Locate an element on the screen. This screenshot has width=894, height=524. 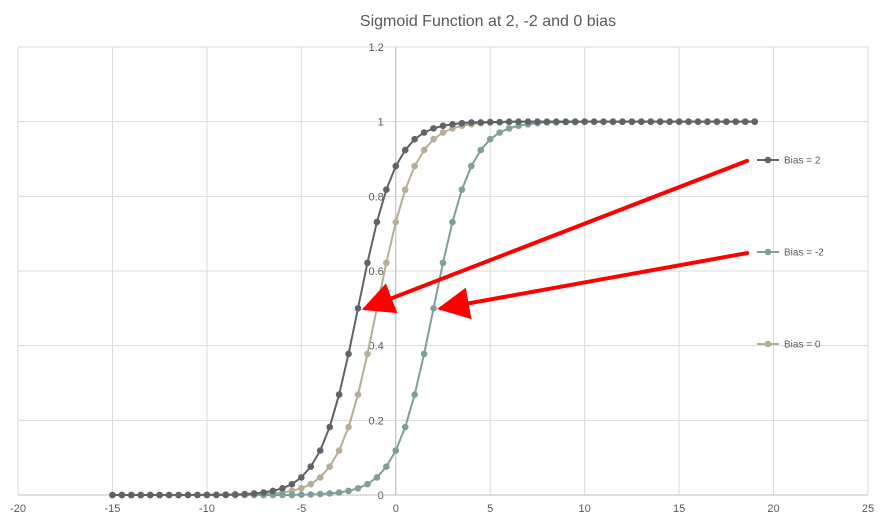
y-tick-label: 0.2 is located at coordinates (375, 421).